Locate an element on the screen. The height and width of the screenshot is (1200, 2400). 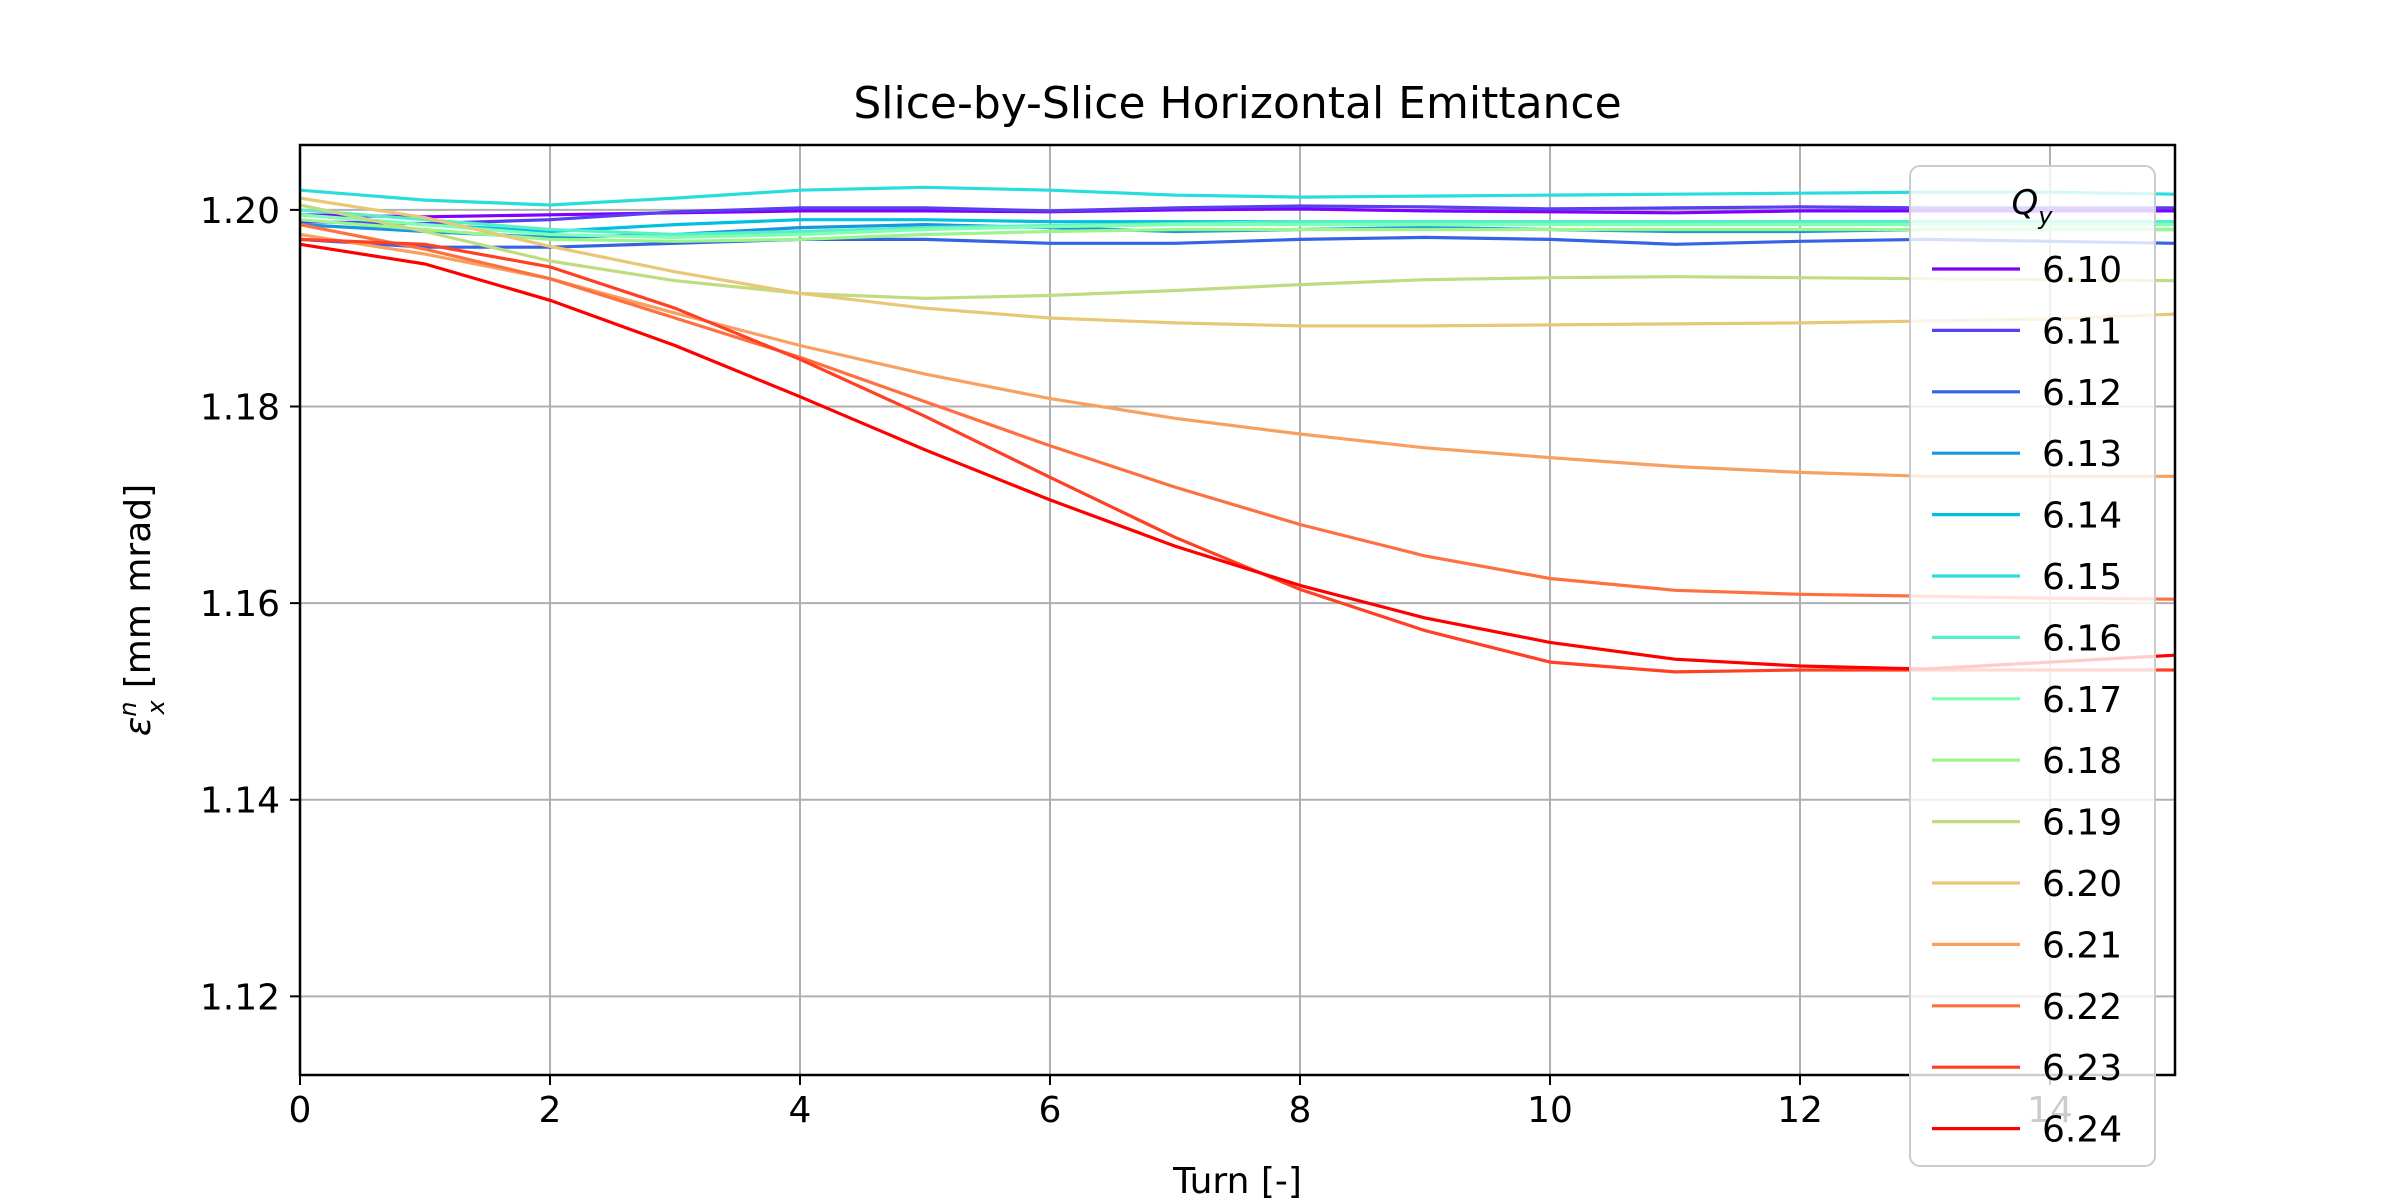
chart-title: Slice-by-Slice Horizontal Emittance is located at coordinates (1237, 103).